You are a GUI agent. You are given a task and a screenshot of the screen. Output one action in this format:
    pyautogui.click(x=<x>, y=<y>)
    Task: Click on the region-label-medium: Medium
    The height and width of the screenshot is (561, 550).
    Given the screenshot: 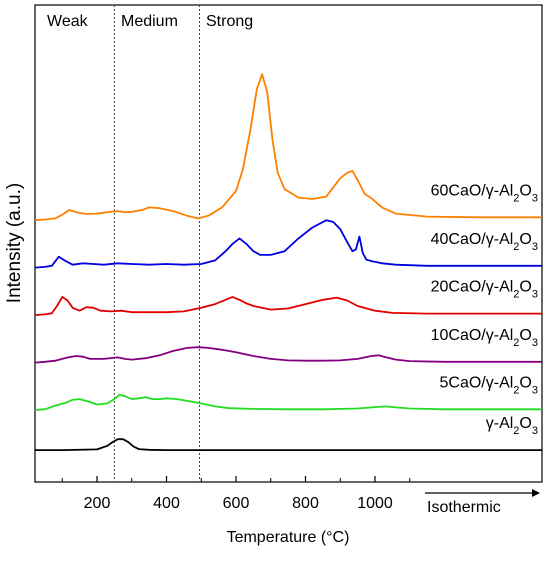 What is the action you would take?
    pyautogui.click(x=149, y=21)
    